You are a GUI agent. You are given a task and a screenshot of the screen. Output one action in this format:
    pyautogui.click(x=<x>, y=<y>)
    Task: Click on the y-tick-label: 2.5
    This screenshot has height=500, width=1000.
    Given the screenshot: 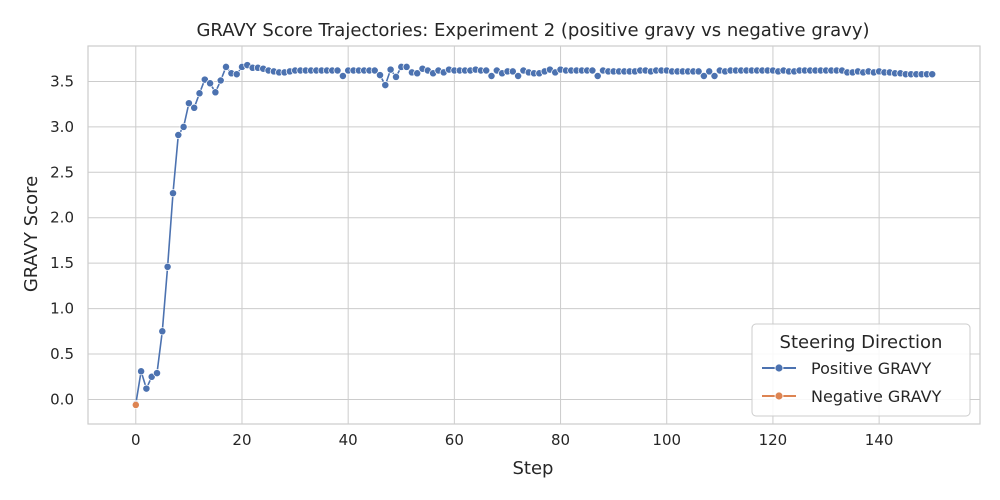 What is the action you would take?
    pyautogui.click(x=62, y=172)
    